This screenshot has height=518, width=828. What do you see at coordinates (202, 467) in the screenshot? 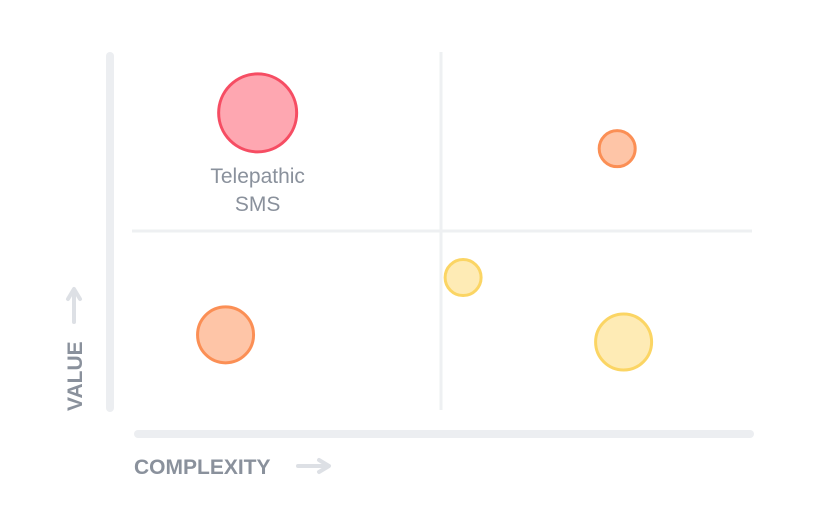
I see `x-axis-label: COMPLEXITY` at bounding box center [202, 467].